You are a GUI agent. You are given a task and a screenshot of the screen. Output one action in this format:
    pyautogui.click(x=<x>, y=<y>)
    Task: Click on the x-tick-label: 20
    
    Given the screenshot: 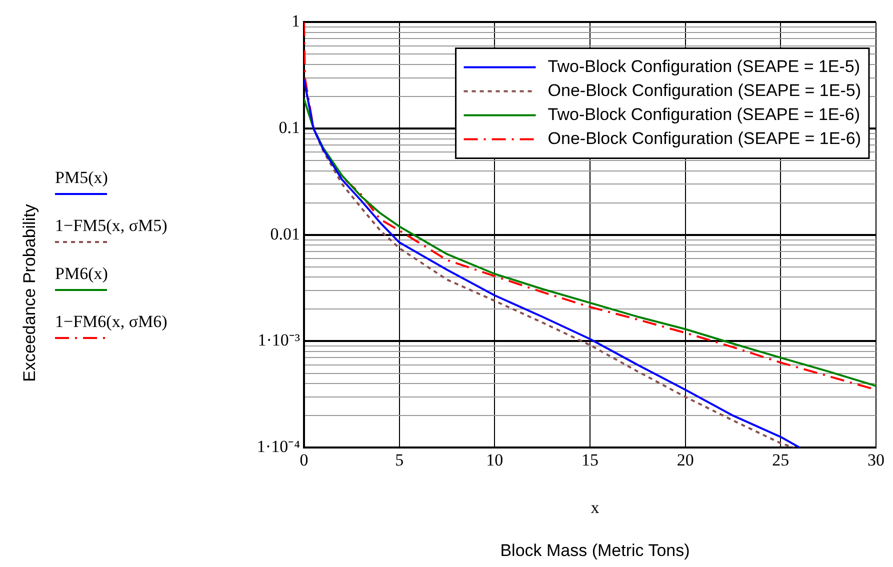 What is the action you would take?
    pyautogui.click(x=685, y=460)
    